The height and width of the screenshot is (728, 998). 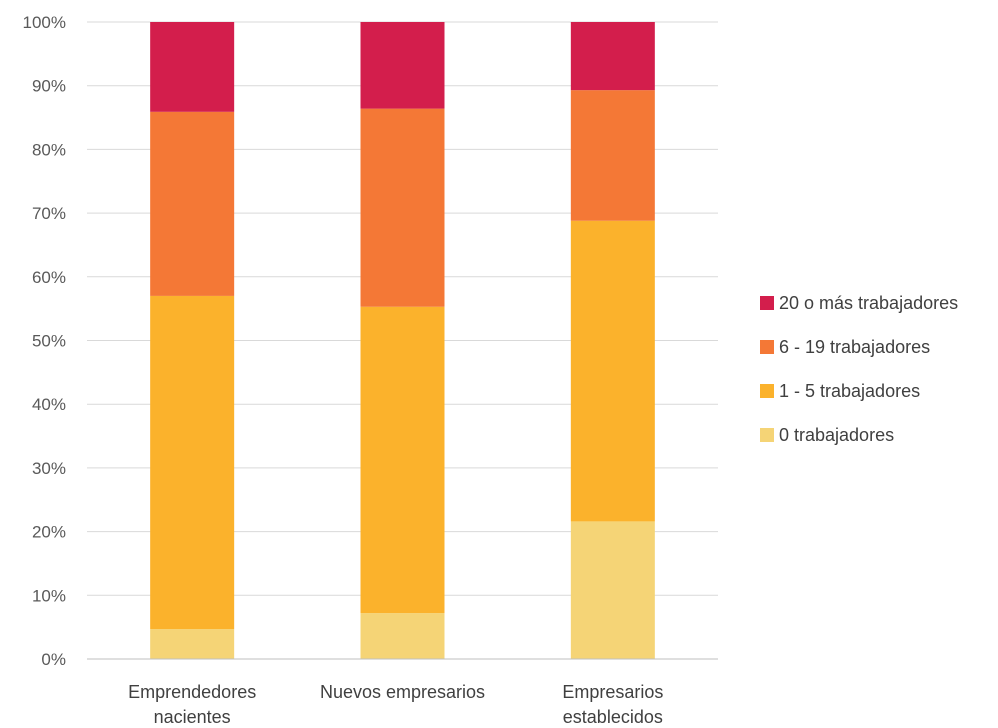 What do you see at coordinates (49, 277) in the screenshot?
I see `y-tick-label: 60%` at bounding box center [49, 277].